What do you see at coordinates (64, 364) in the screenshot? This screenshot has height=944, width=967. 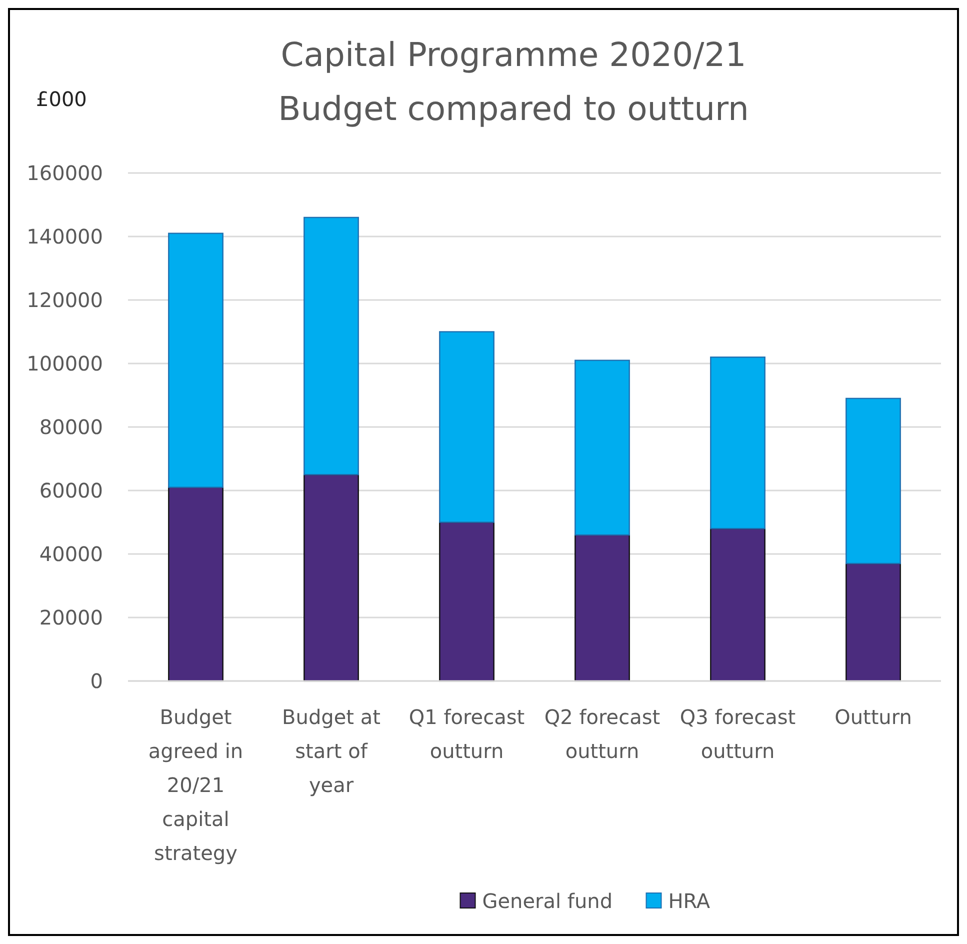 I see `y-tick-label: 100000` at bounding box center [64, 364].